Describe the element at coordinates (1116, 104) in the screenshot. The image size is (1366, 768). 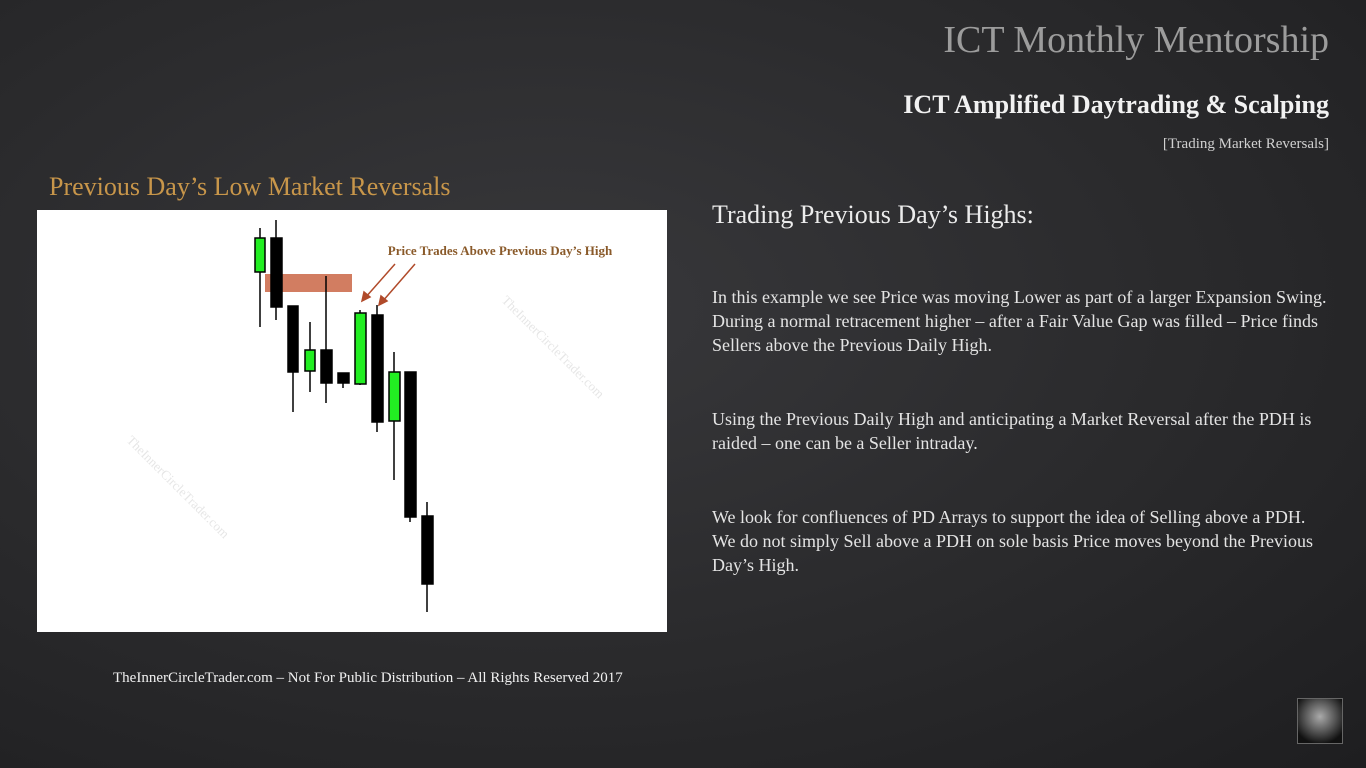
I see `slide-subtitle: ICT Amplified Daytrading & Scalping` at that location.